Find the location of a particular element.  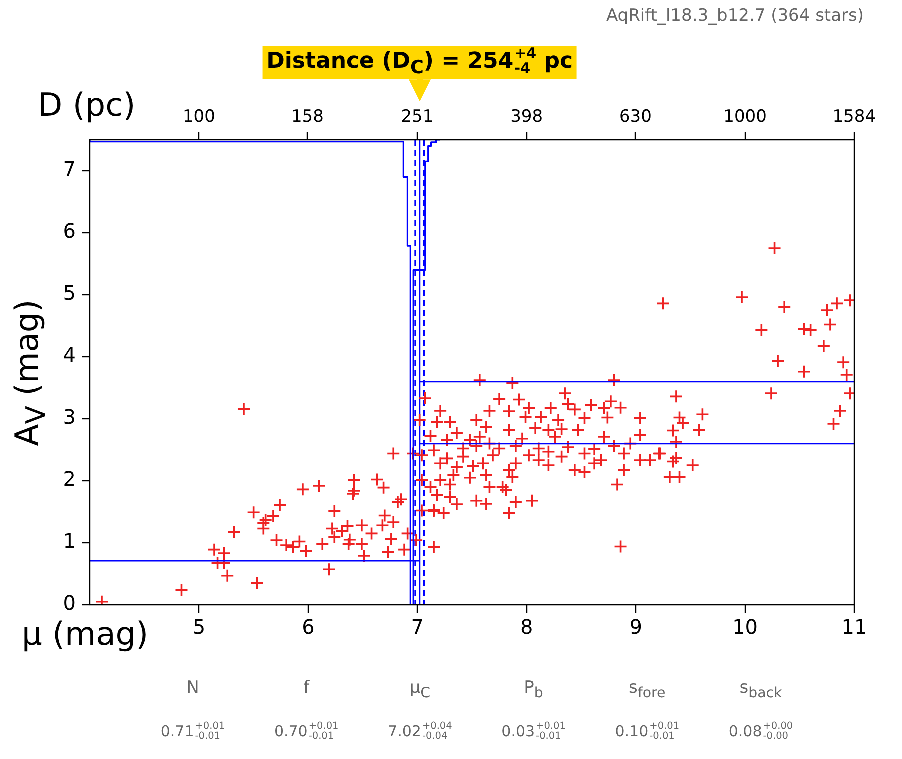

y-tick-label: 3 is located at coordinates (69, 417).